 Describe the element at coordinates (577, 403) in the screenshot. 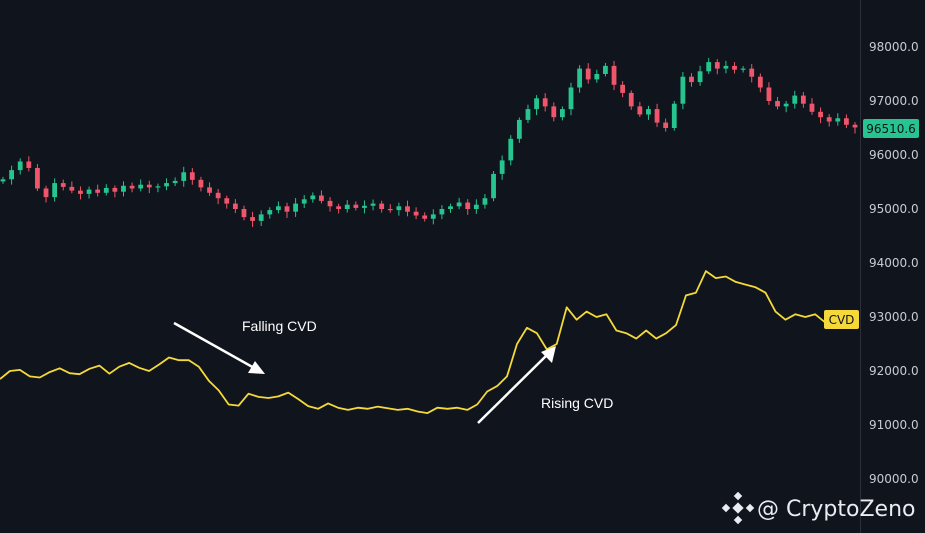

I see `rising-cvd-label: Rising CVD` at that location.